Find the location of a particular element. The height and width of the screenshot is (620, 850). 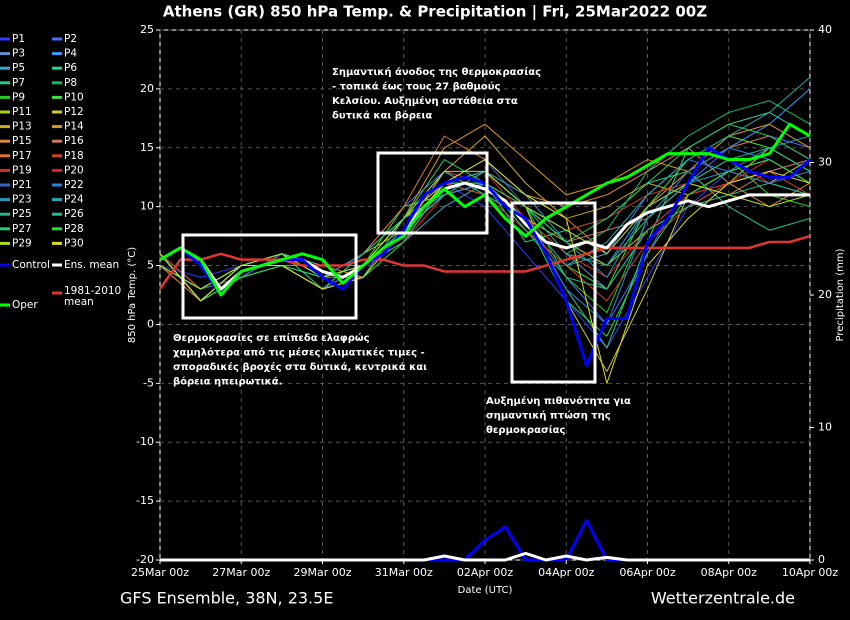

legend-label: P13 is located at coordinates (22, 127).